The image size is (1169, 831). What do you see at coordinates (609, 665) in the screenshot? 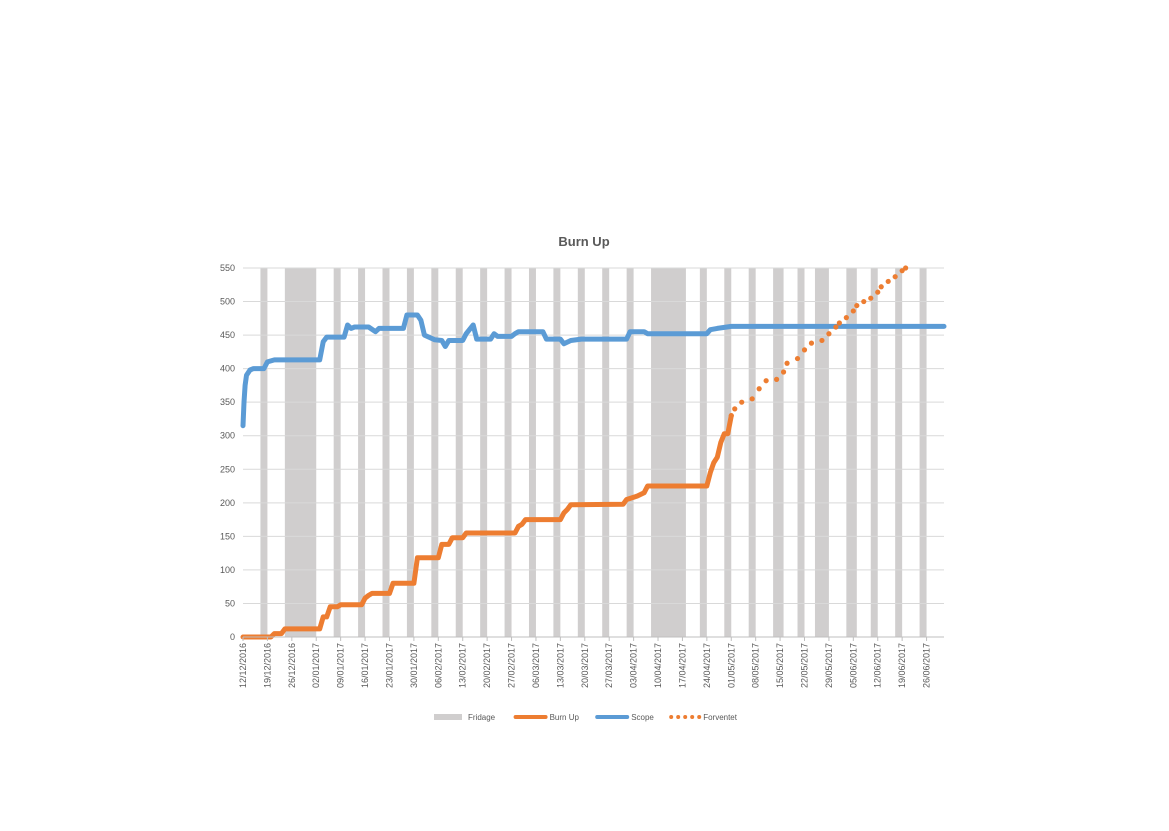
I see `x-tick-label: 27/03/2017` at bounding box center [609, 665].